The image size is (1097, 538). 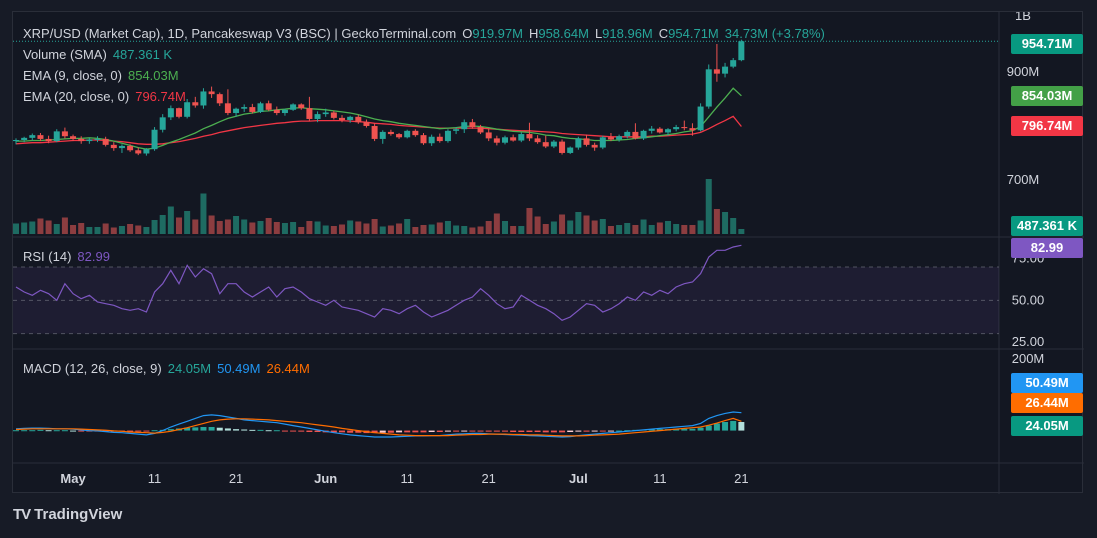 I want to click on open-label: O, so click(x=467, y=33).